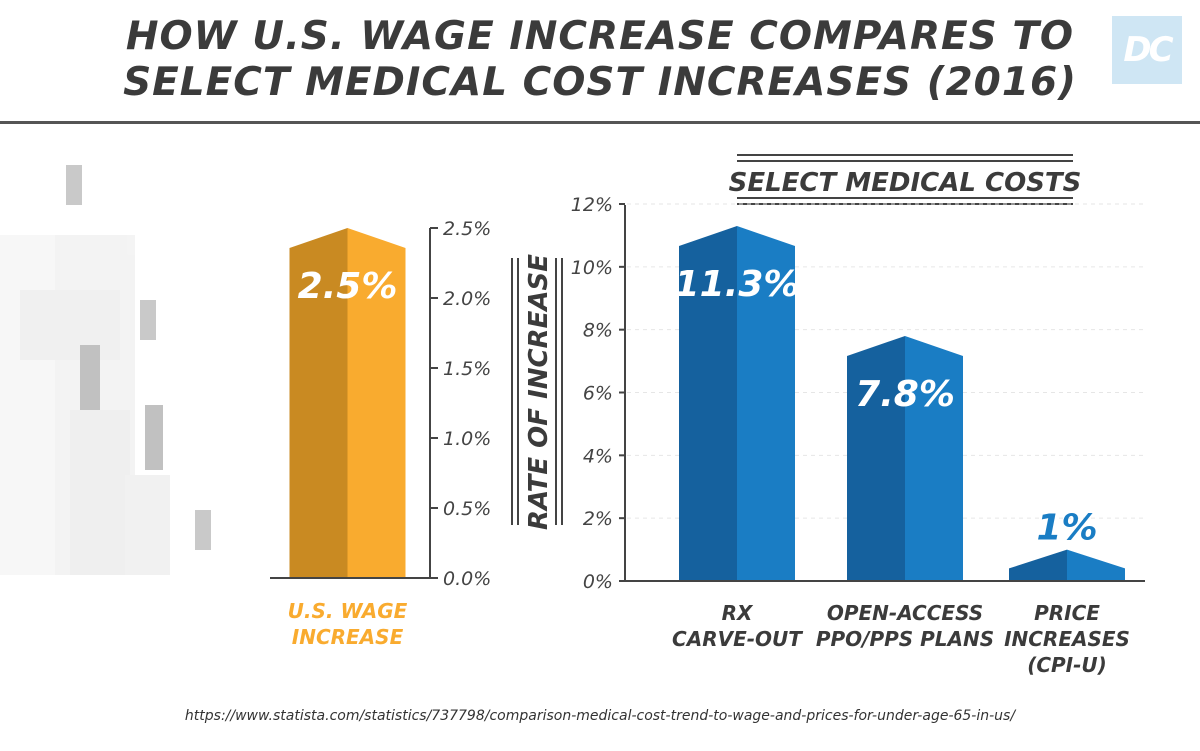 This screenshot has width=1200, height=751. What do you see at coordinates (467, 299) in the screenshot?
I see `wage-tick-label: 2.0%` at bounding box center [467, 299].